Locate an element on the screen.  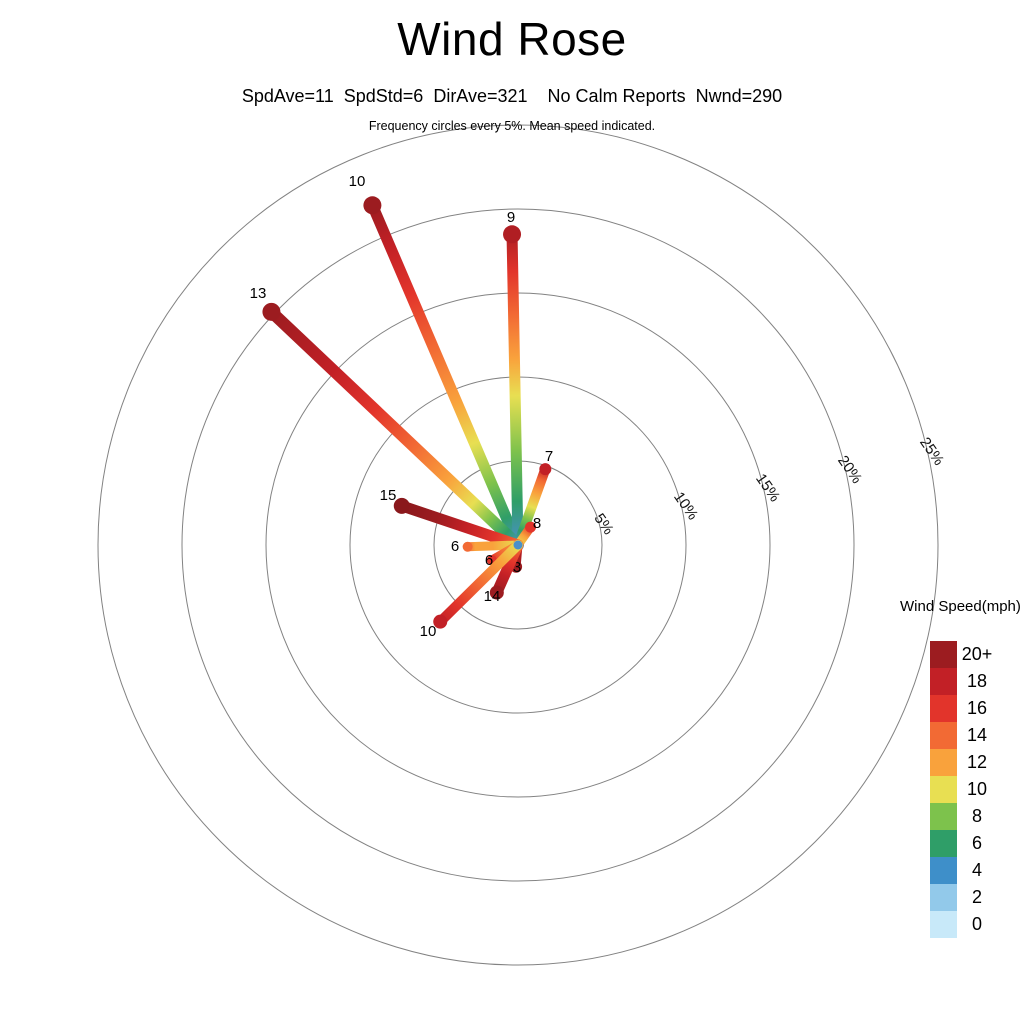
legend-label: 14 is located at coordinates (977, 735).